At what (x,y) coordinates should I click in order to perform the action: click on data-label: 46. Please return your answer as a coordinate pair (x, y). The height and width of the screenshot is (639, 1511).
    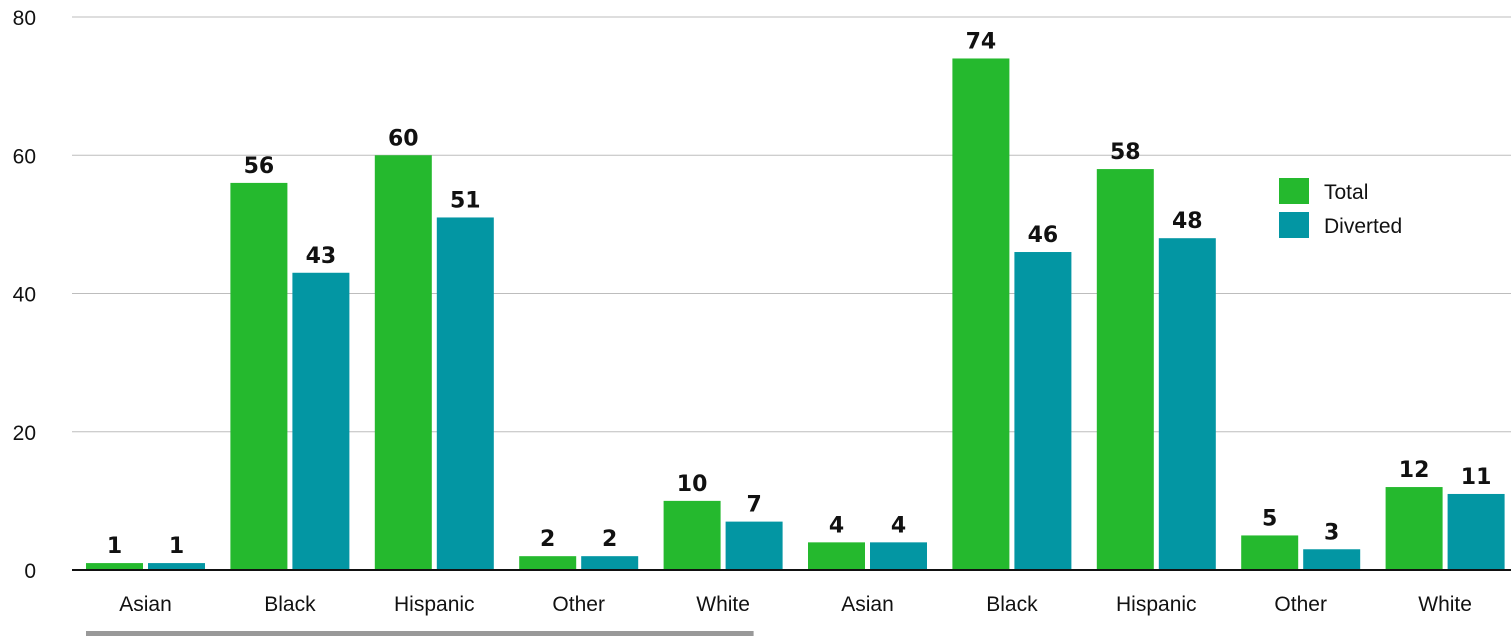
    Looking at the image, I should click on (1043, 235).